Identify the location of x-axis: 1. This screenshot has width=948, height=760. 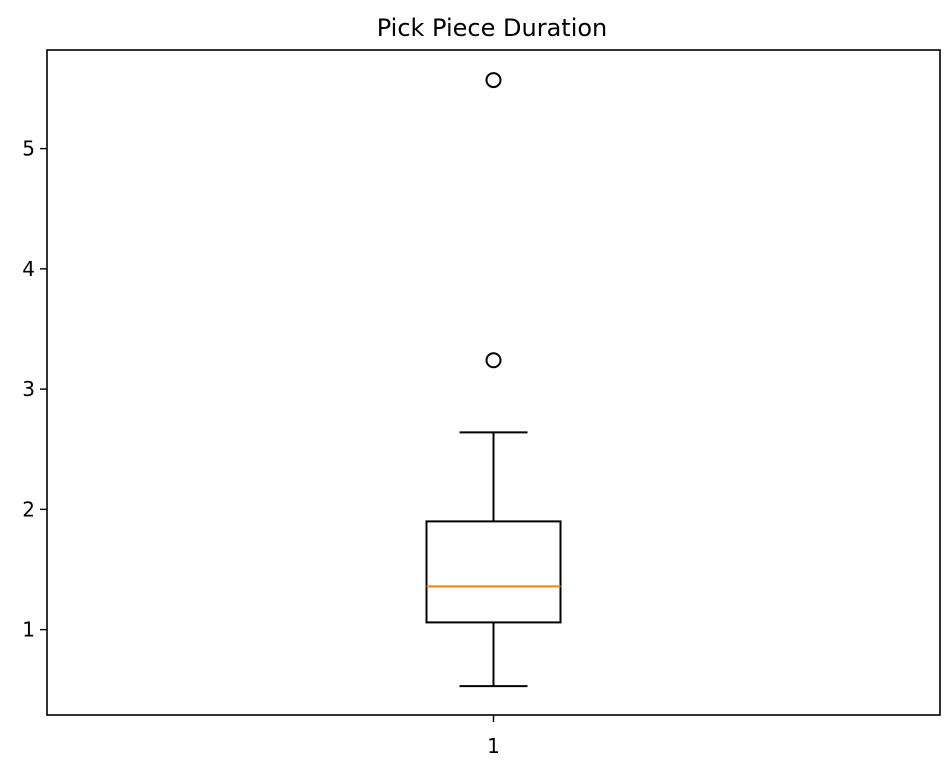
(493, 736).